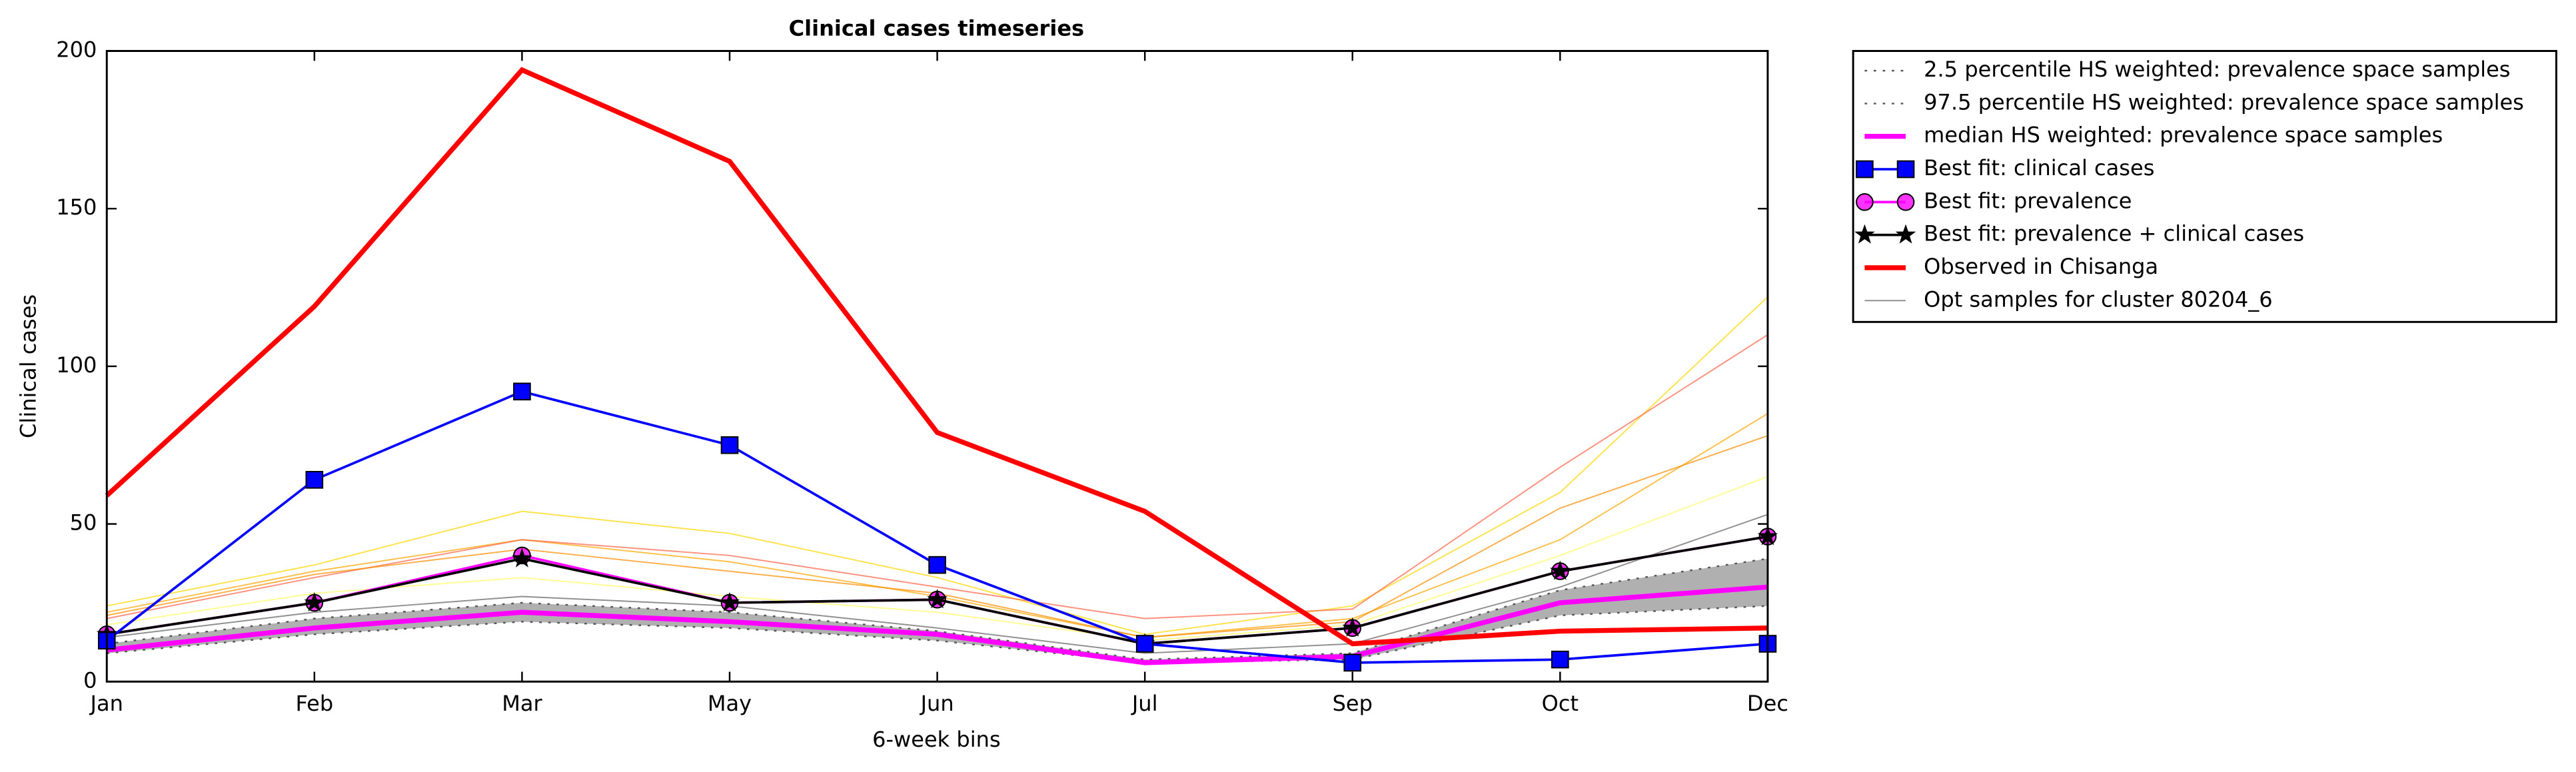 Image resolution: width=2576 pixels, height=772 pixels. I want to click on y-tick-label: 200, so click(76, 50).